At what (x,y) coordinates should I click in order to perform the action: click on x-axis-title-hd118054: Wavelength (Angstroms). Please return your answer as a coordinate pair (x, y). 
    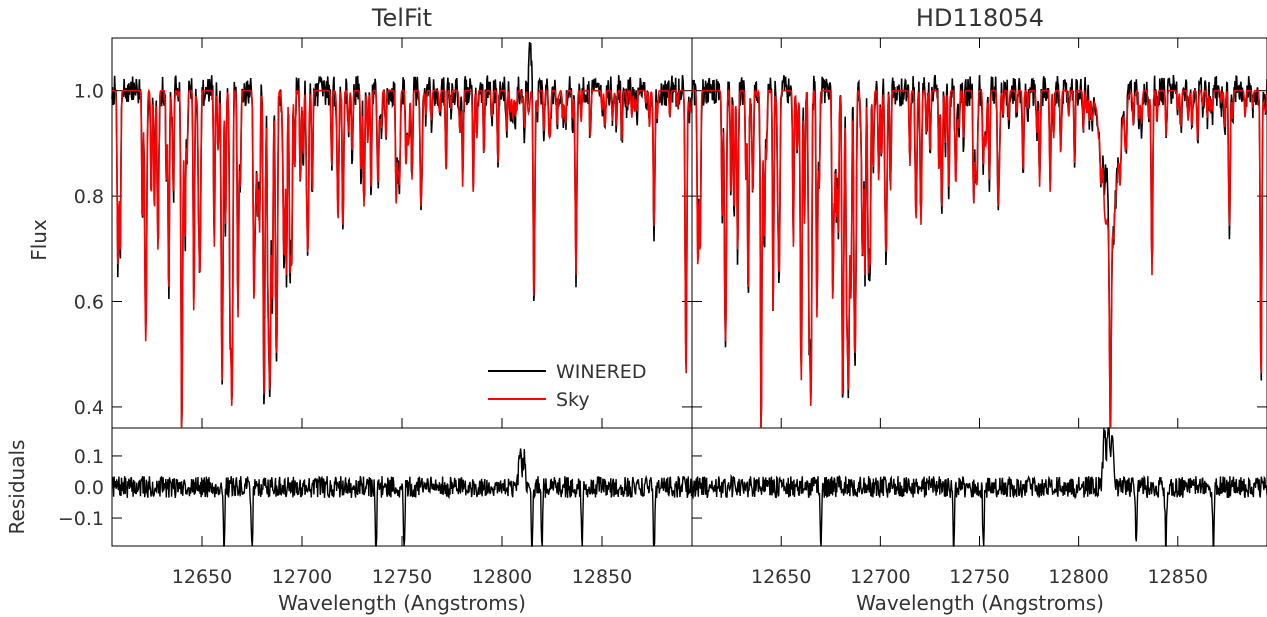
    Looking at the image, I should click on (980, 603).